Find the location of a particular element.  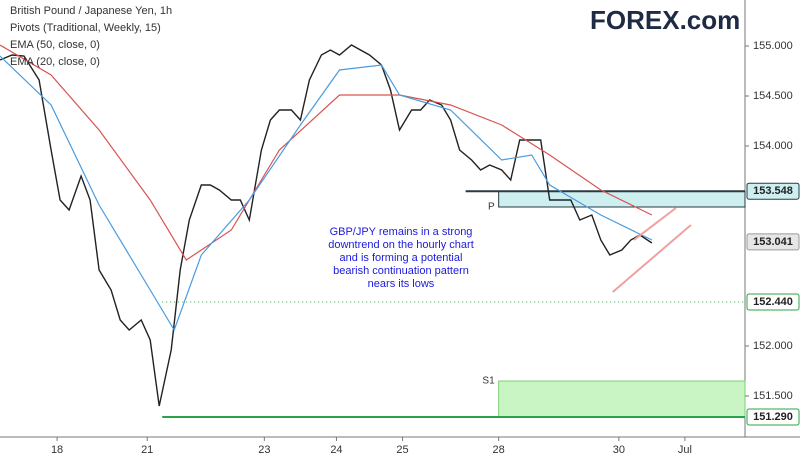

logo: FOREX.com is located at coordinates (665, 20).